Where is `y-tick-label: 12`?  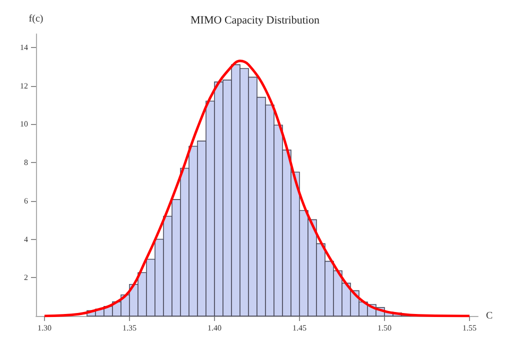 y-tick-label: 12 is located at coordinates (24, 85).